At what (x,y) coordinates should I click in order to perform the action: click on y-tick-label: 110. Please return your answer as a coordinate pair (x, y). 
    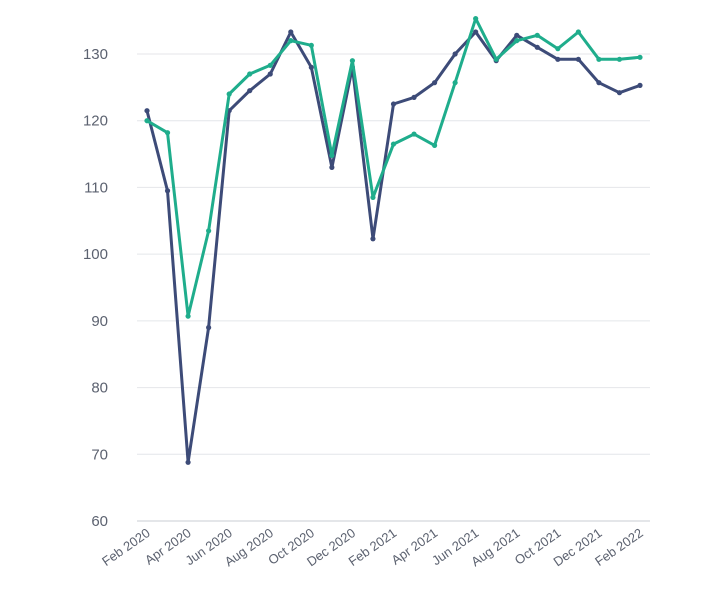
    Looking at the image, I should click on (96, 187).